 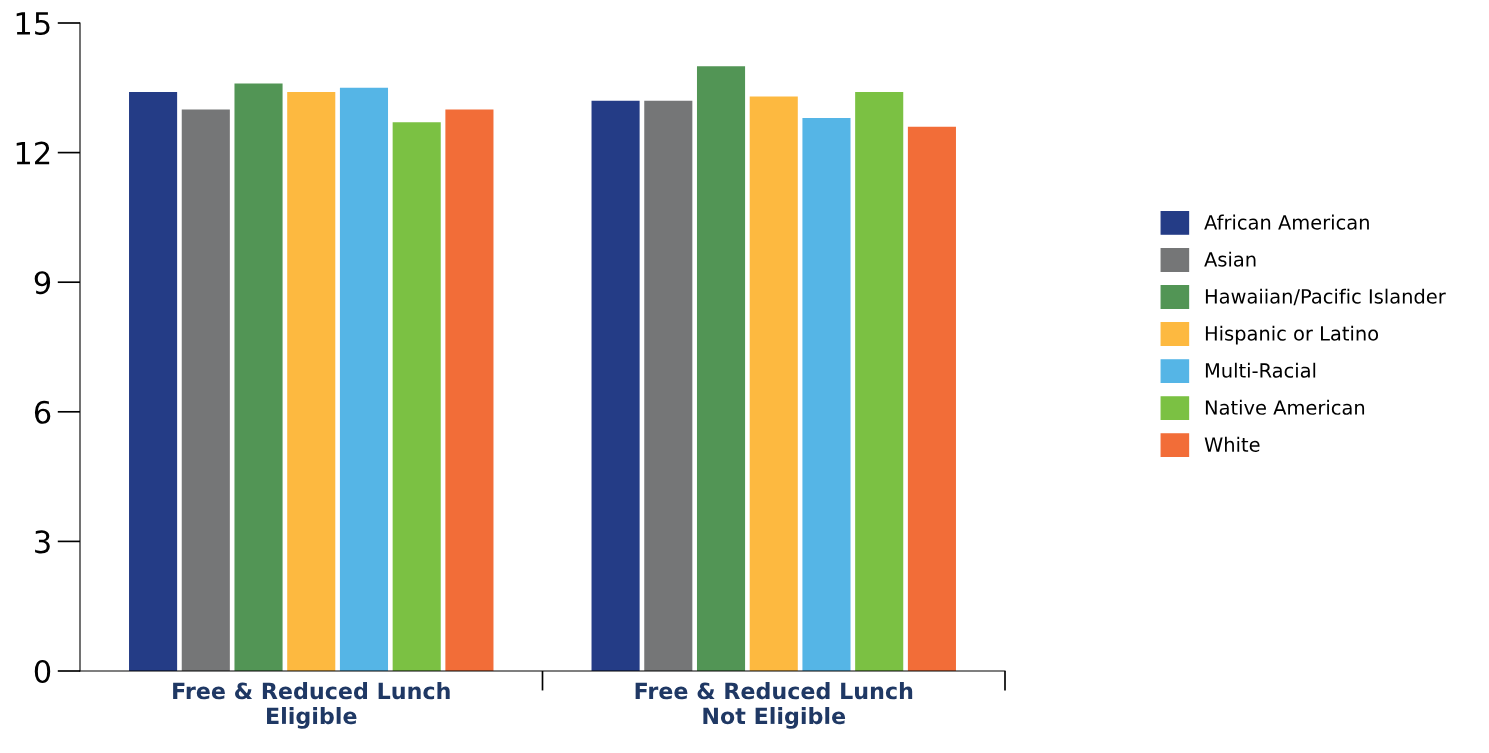 I want to click on y-tick-label: 0, so click(x=42, y=671).